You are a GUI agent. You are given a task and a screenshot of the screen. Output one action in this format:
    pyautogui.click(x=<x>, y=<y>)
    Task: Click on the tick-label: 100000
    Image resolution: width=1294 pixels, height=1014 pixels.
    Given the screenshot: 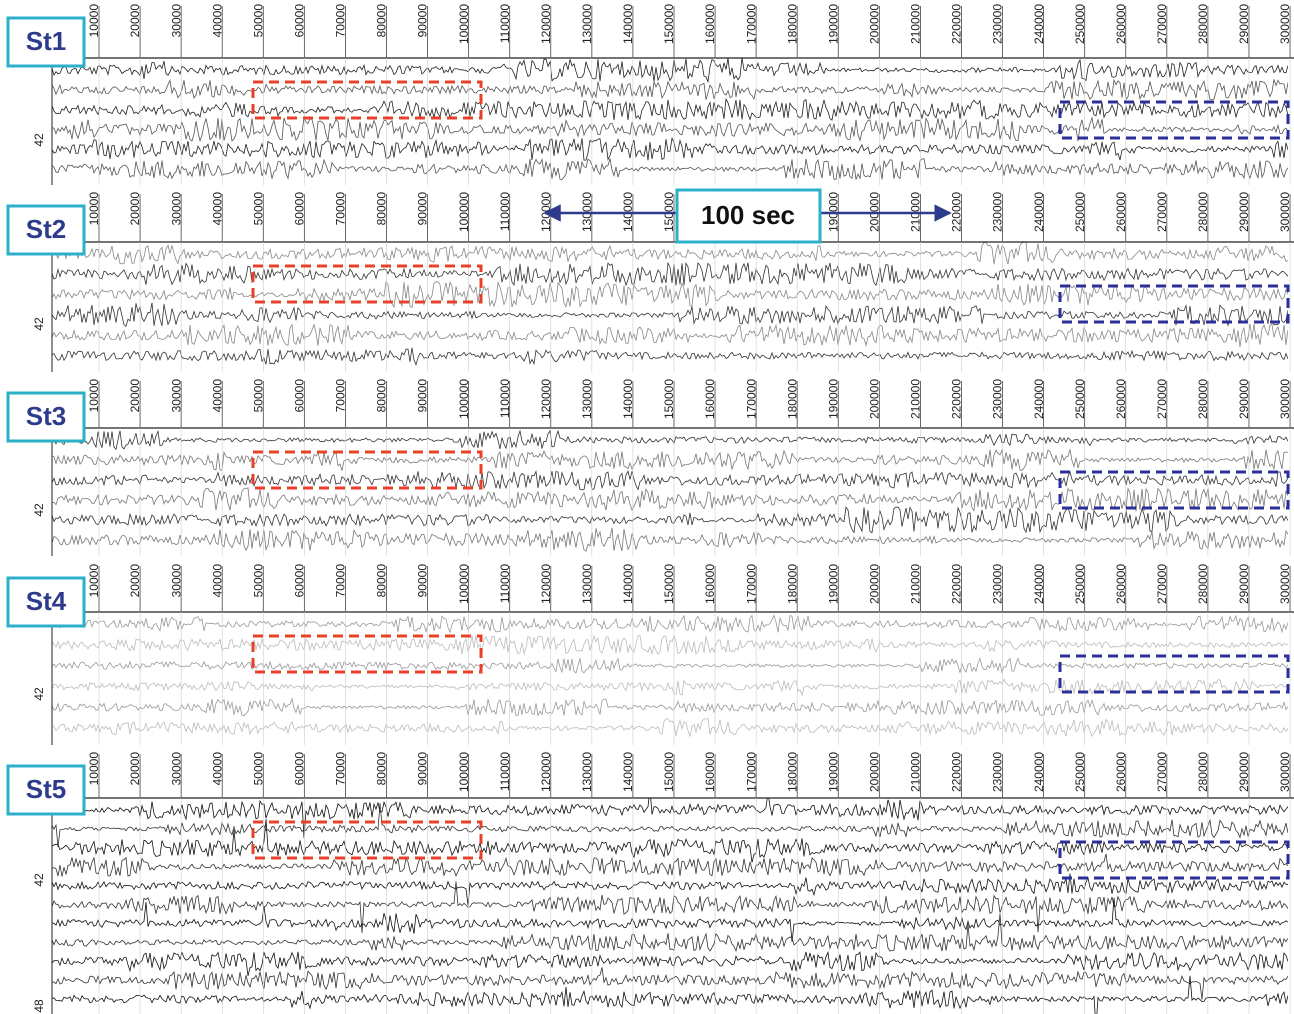 What is the action you would take?
    pyautogui.click(x=464, y=24)
    